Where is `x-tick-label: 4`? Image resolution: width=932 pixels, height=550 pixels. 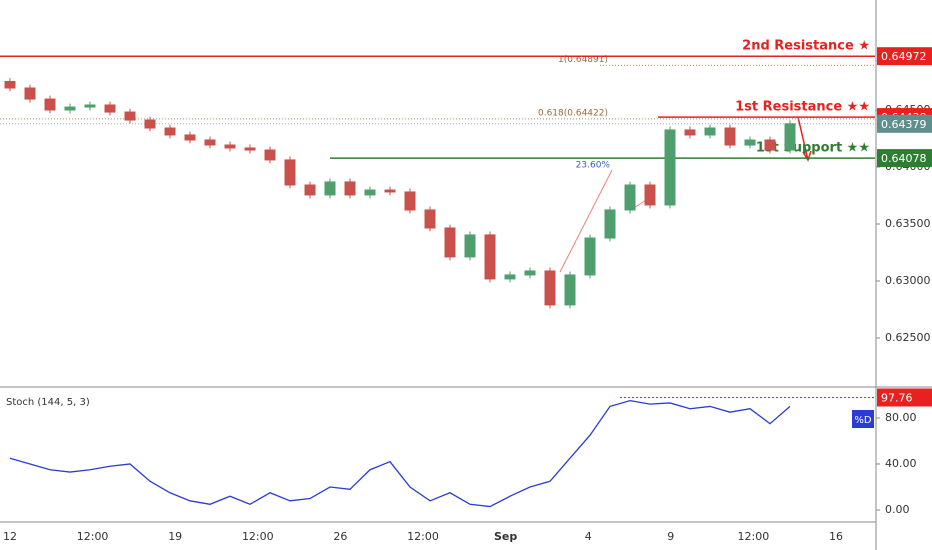
x-tick-label: 4 is located at coordinates (588, 536).